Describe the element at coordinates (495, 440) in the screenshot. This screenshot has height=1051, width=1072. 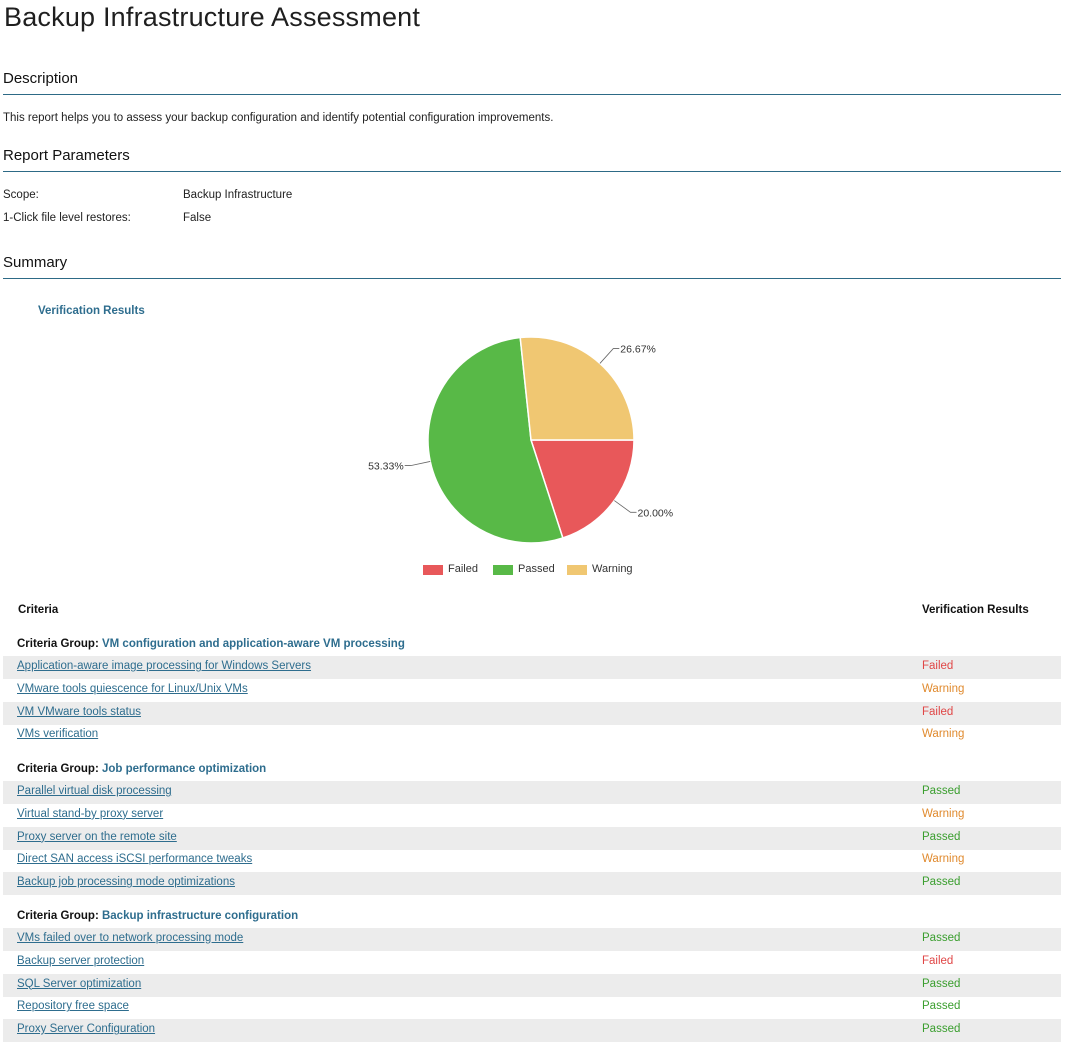
I see `pie-slice-passed` at that location.